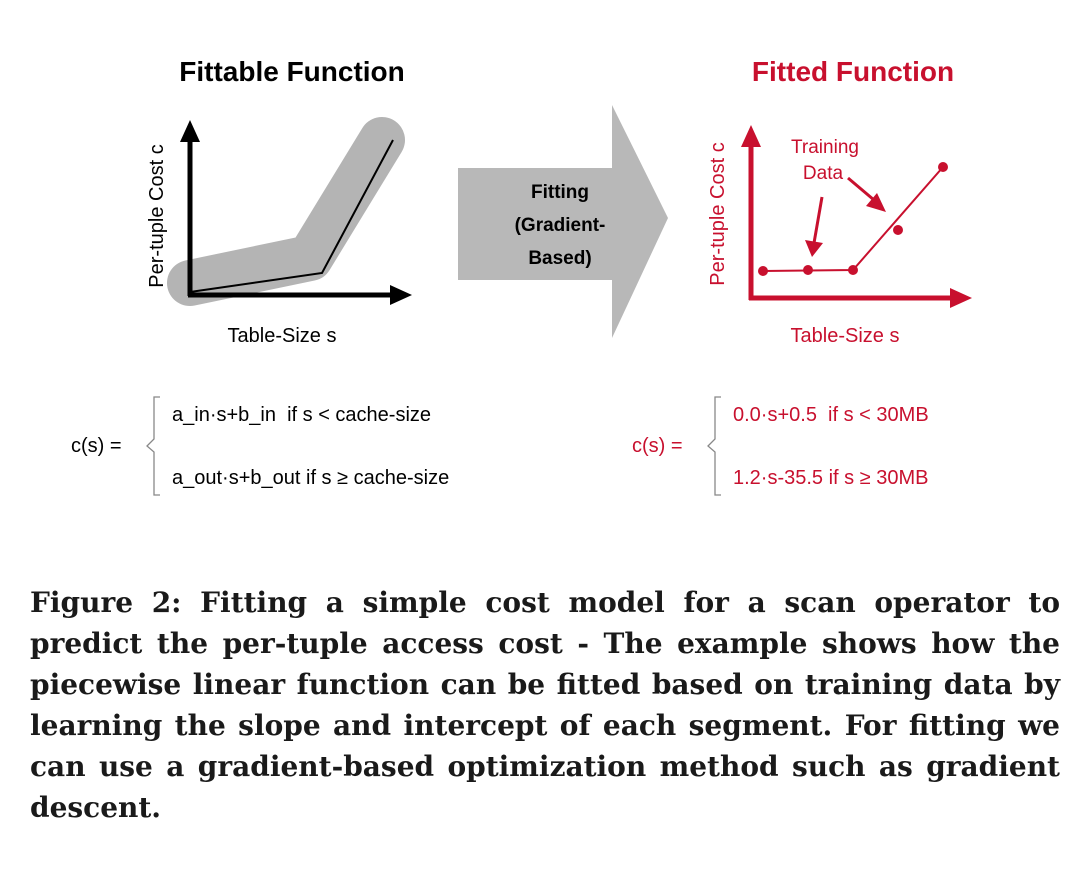 Image resolution: width=1086 pixels, height=890 pixels. Describe the element at coordinates (560, 225) in the screenshot. I see `fitting-label-line2: (Gradient-` at that location.